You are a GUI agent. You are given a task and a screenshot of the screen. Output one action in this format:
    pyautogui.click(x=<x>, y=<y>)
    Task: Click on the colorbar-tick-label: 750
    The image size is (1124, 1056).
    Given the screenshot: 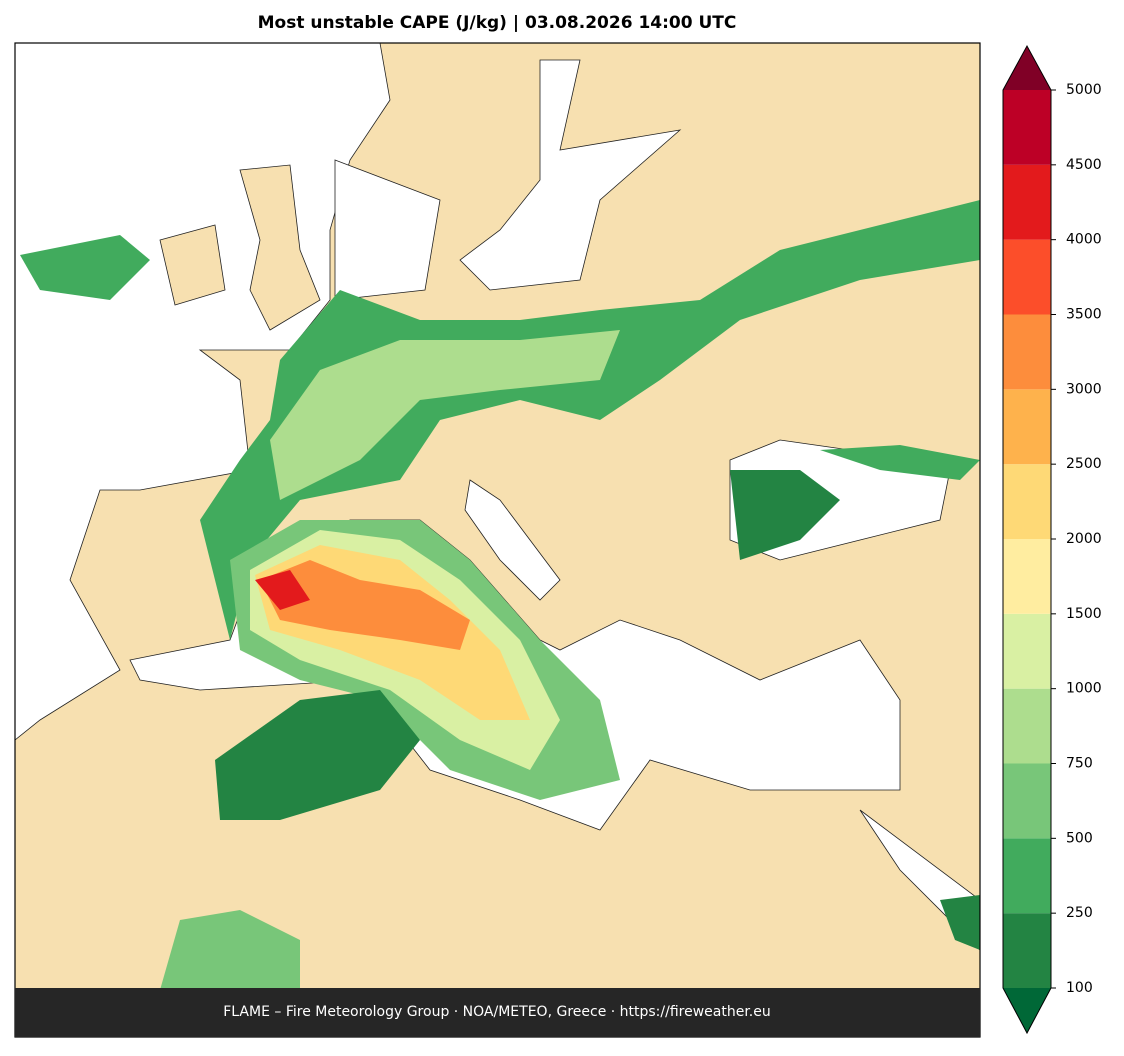 What is the action you would take?
    pyautogui.click(x=1079, y=764)
    